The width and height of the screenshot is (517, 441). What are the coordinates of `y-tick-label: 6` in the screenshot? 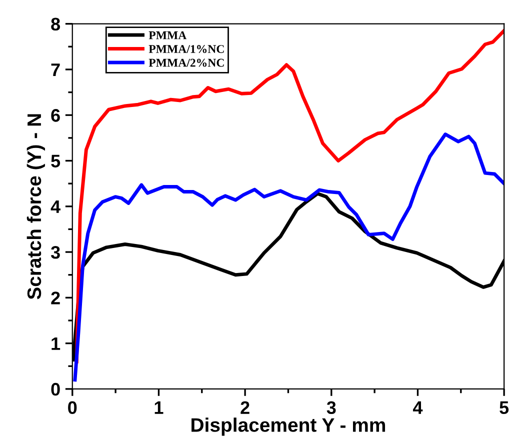 It's located at (55, 115).